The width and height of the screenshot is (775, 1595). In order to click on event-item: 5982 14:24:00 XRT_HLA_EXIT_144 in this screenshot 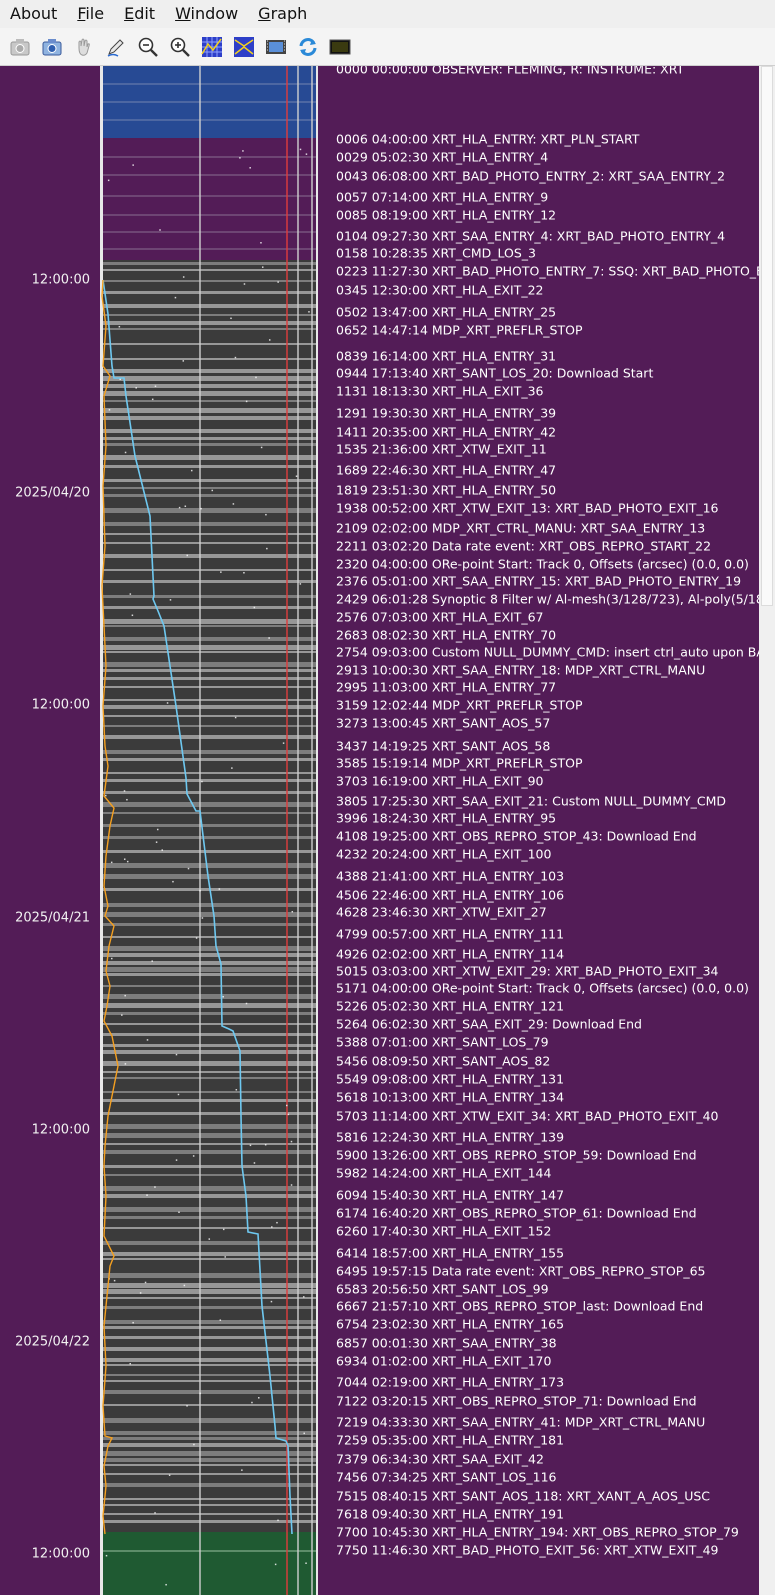, I will do `click(444, 1173)`.